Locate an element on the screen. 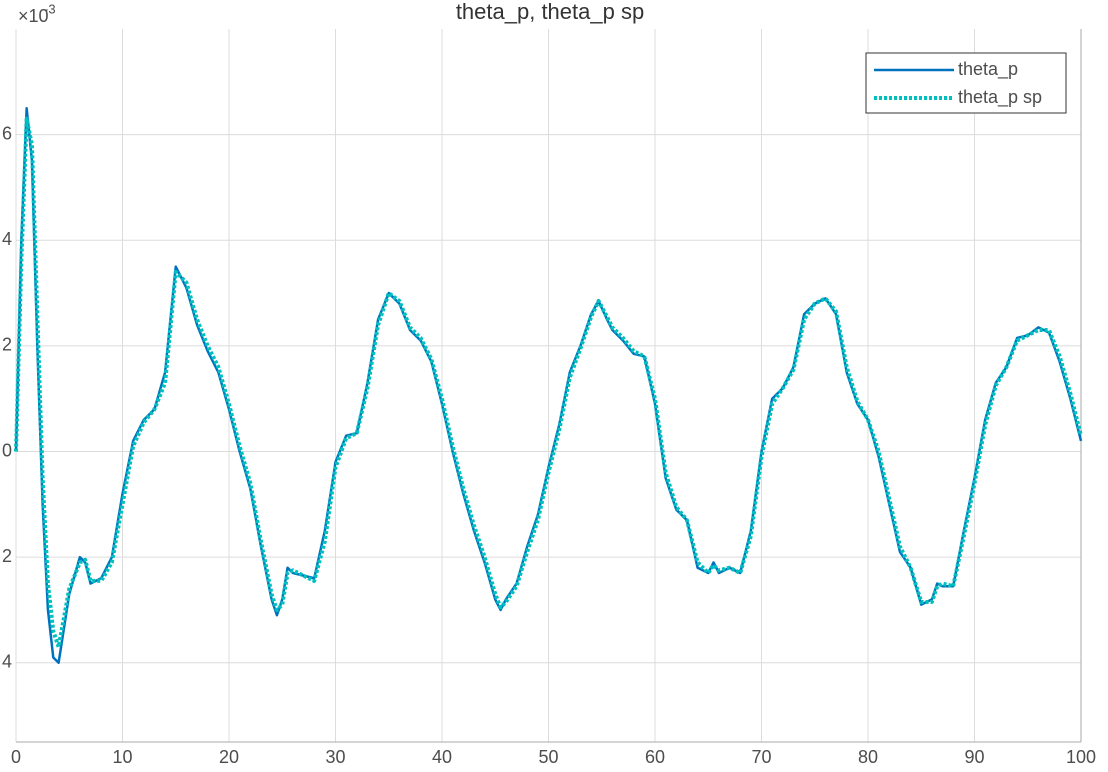 This screenshot has width=1108, height=772. x-tick-label: 50 is located at coordinates (548, 757).